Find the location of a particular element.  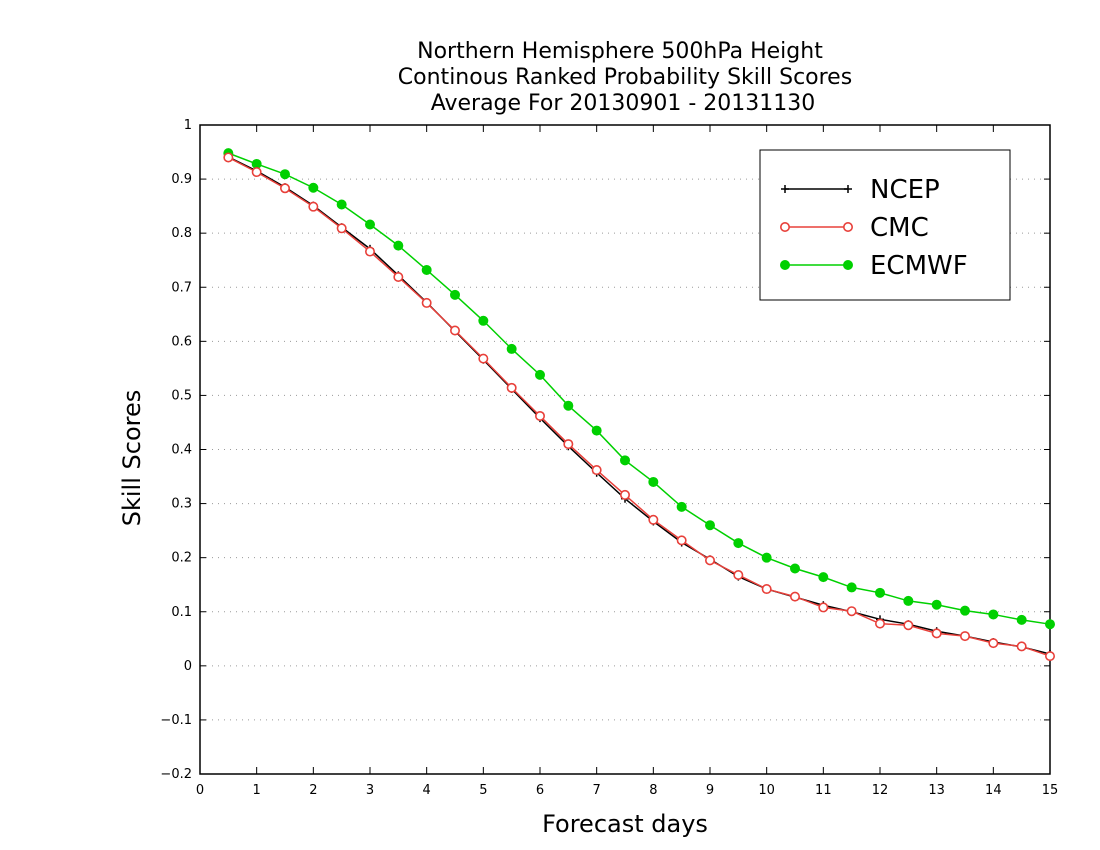

y-axis-title: Skill Scores is located at coordinates (132, 458).